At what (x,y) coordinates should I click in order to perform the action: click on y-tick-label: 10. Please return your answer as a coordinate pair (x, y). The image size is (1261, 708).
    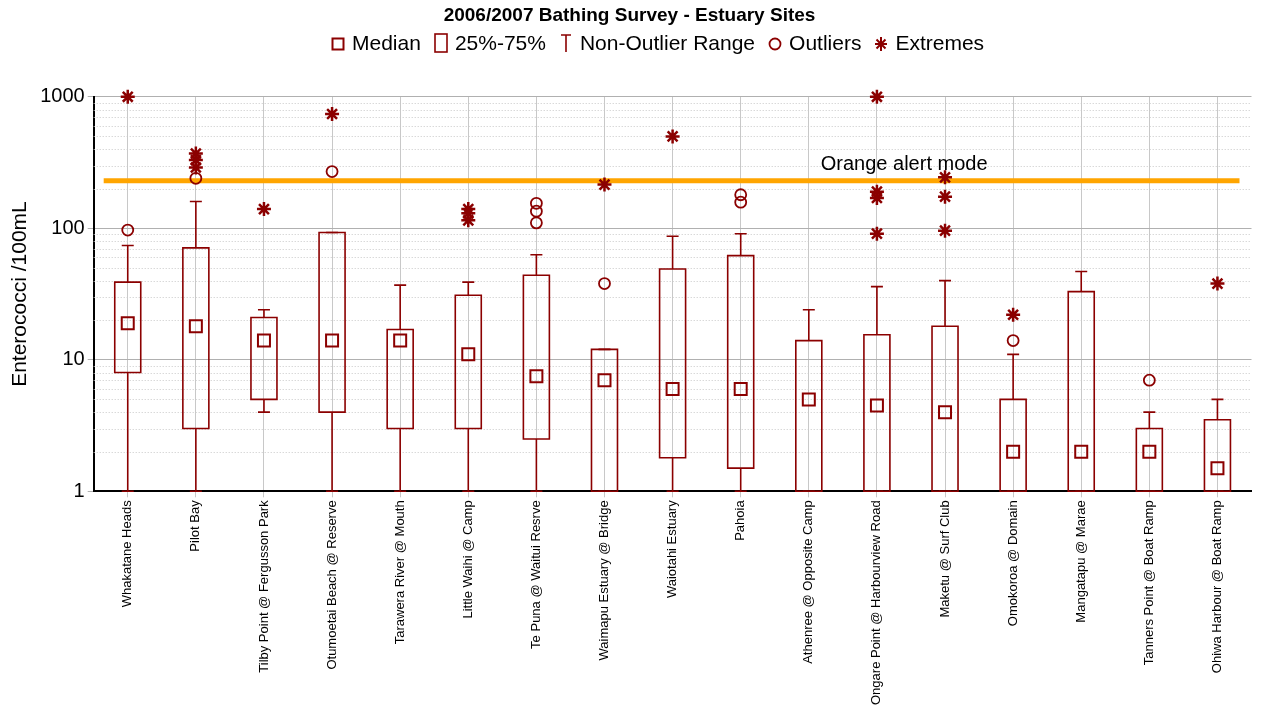
    Looking at the image, I should click on (73, 358).